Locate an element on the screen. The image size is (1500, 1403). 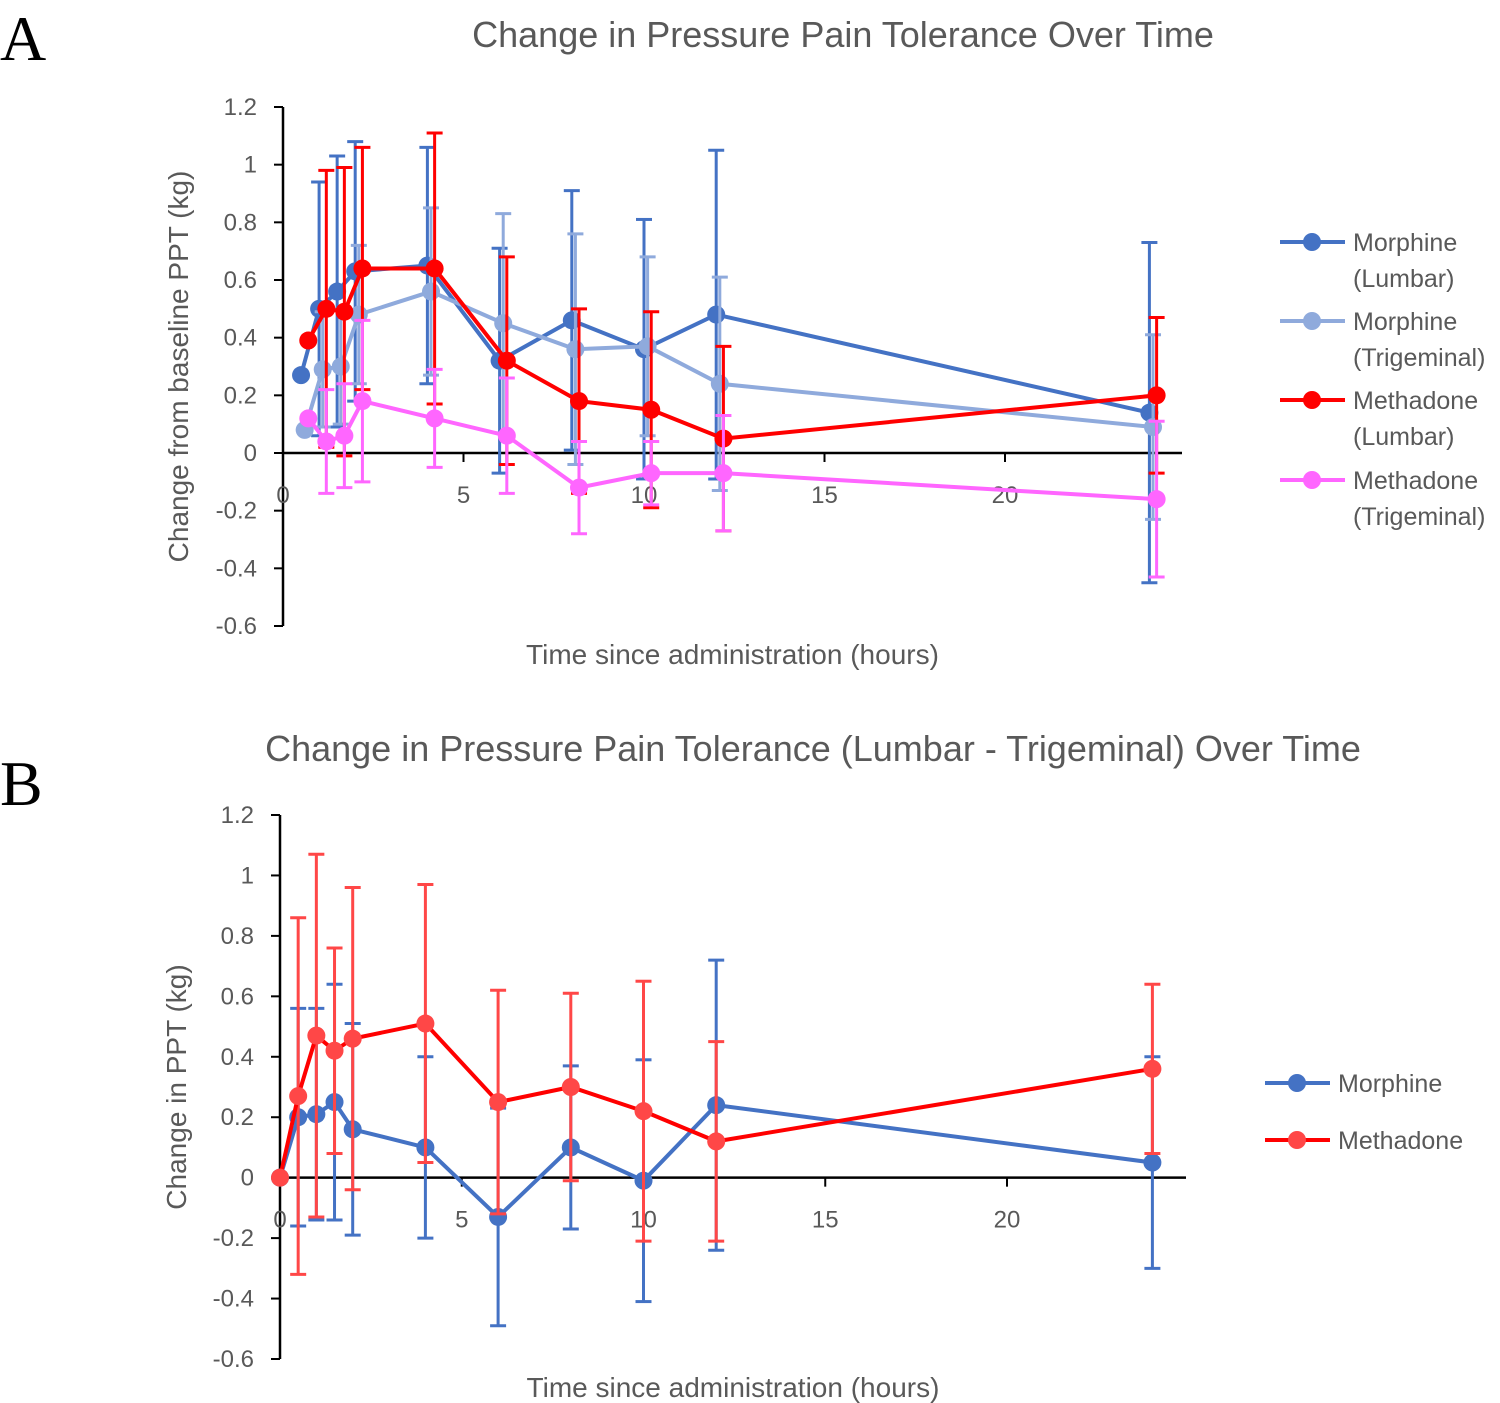
x-axis-label: Time since administration (hours) is located at coordinates (733, 1387).